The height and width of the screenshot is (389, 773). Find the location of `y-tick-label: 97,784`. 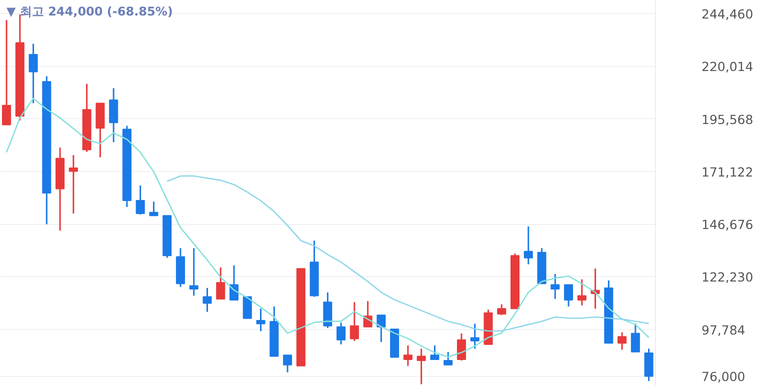

y-tick-label: 97,784 is located at coordinates (724, 330).